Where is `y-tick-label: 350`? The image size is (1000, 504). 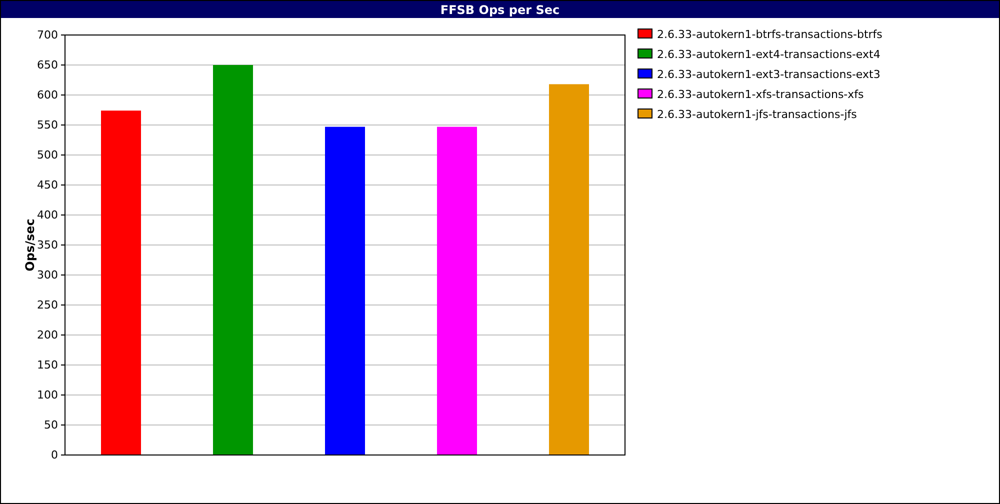 y-tick-label: 350 is located at coordinates (47, 245).